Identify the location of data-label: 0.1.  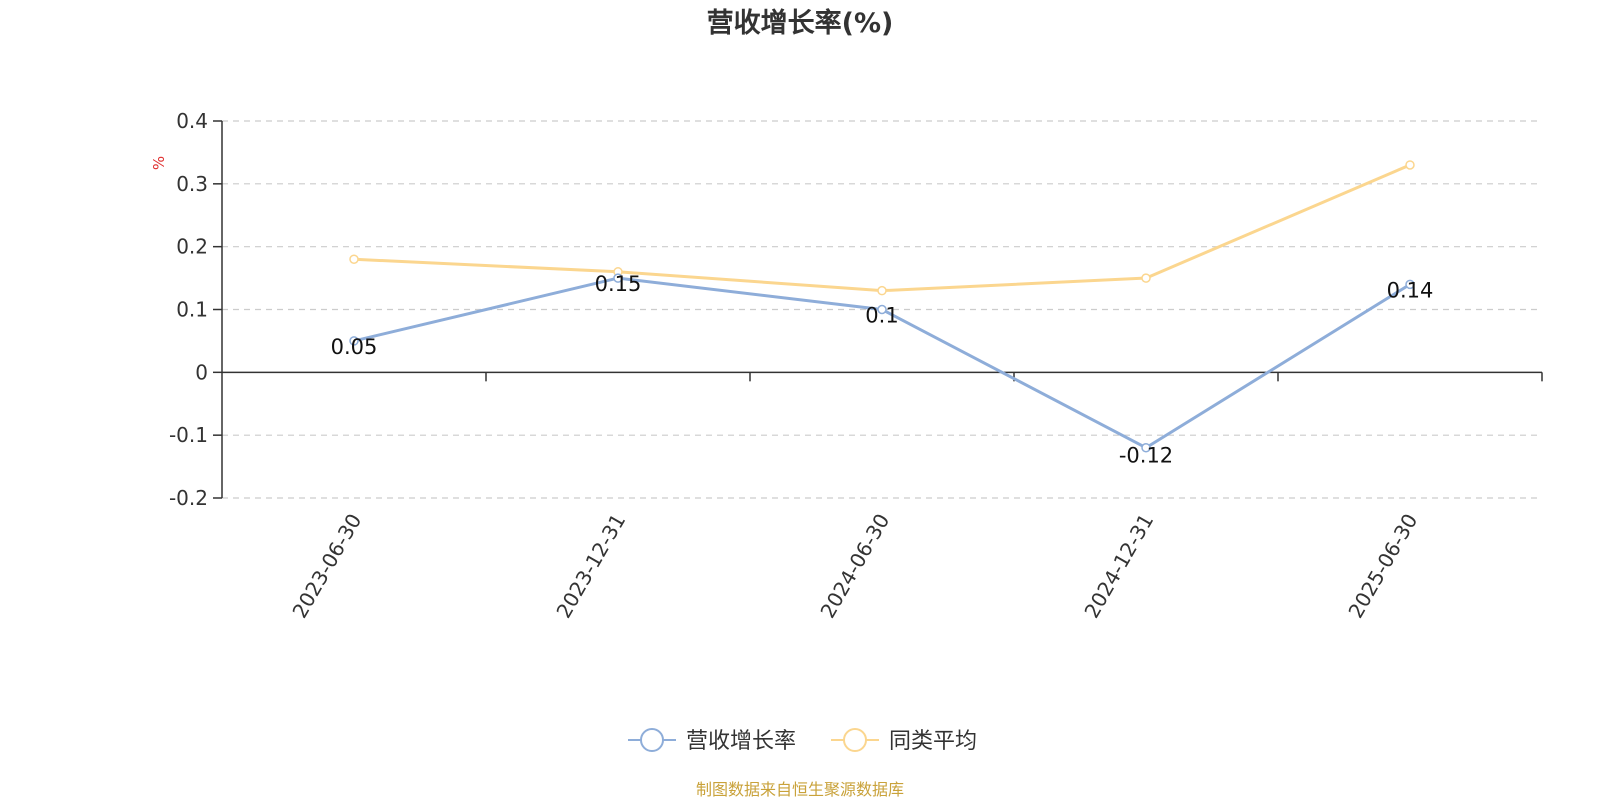
(881, 316).